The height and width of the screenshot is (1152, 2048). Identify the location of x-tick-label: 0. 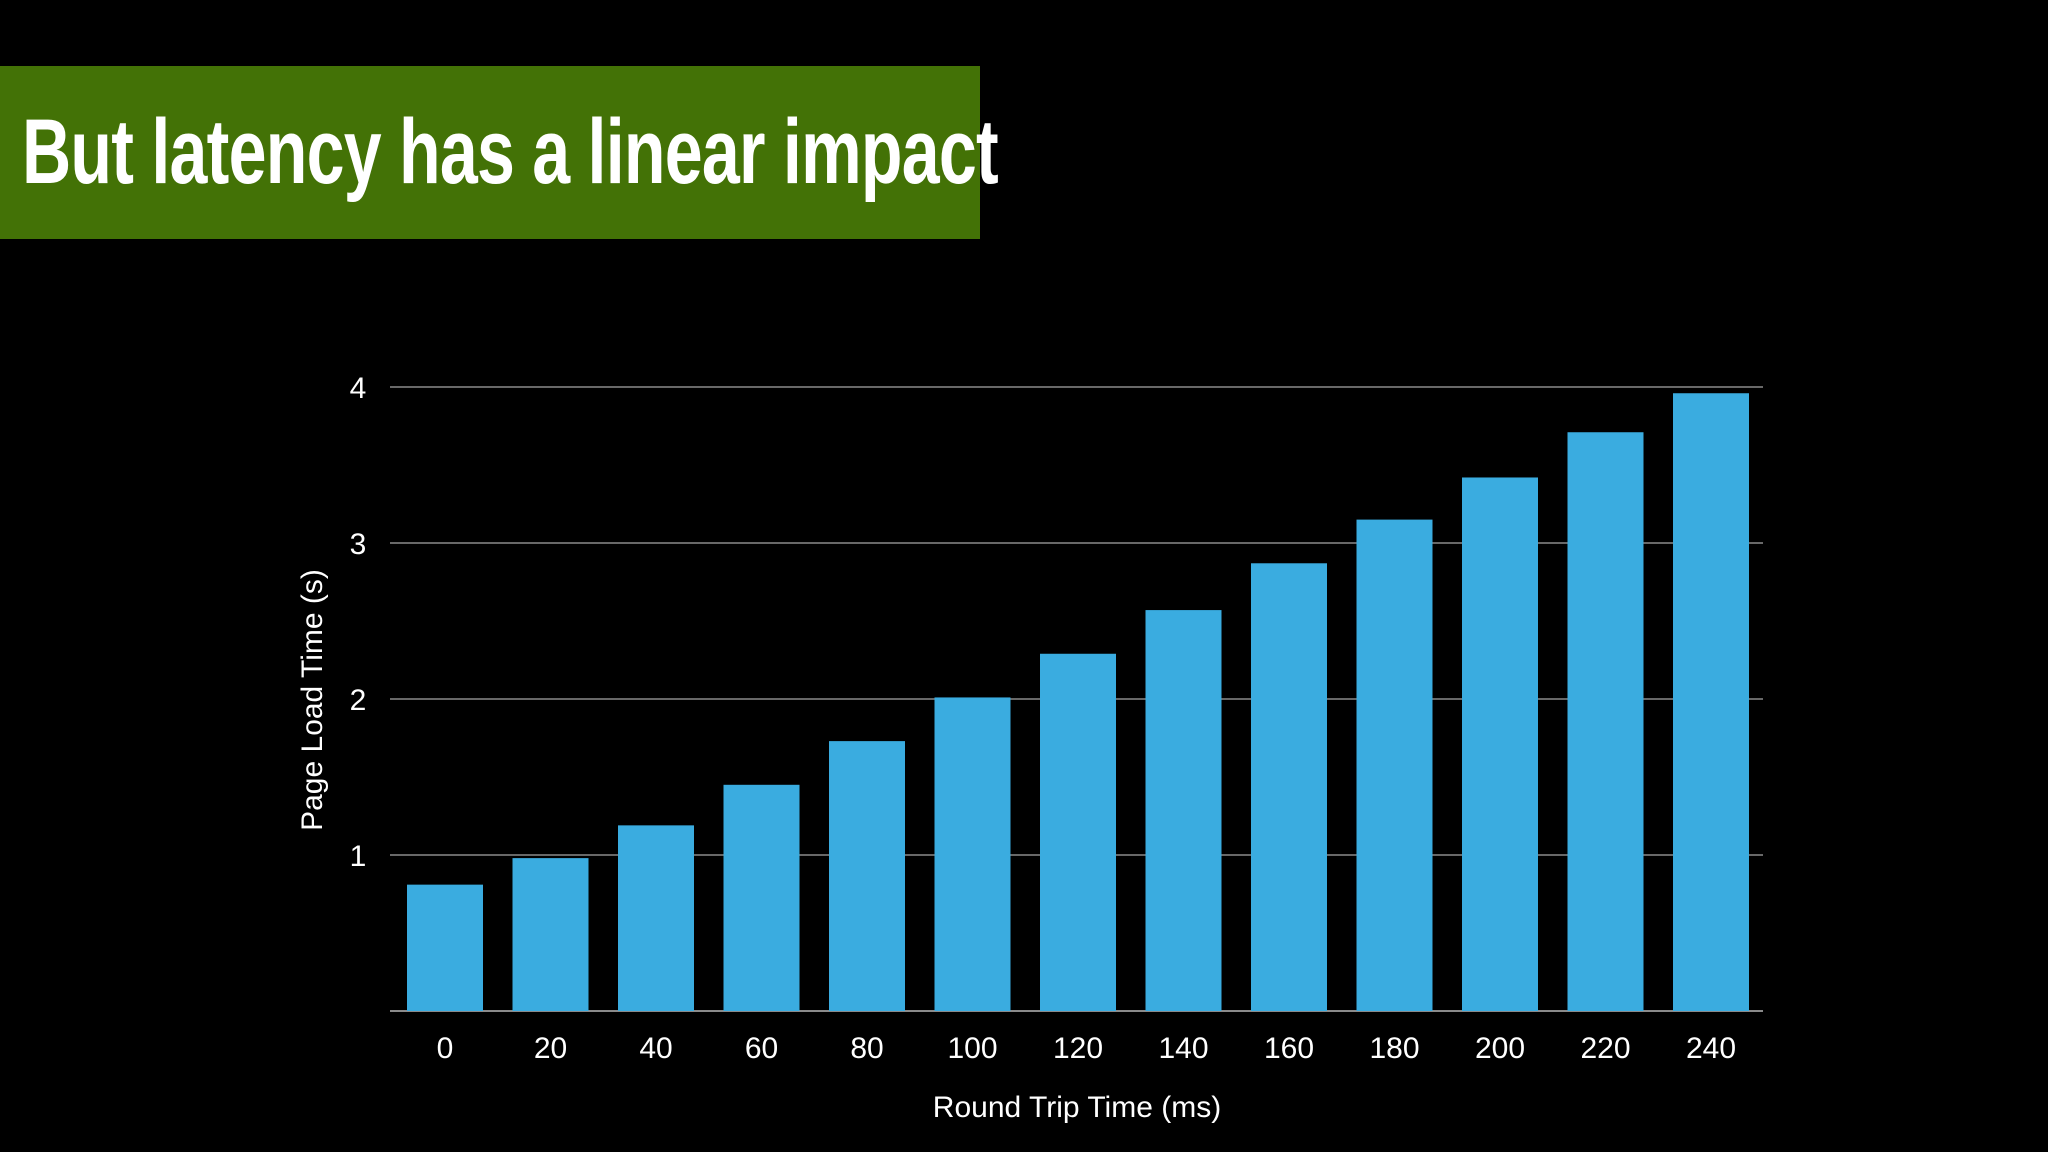
(445, 1048).